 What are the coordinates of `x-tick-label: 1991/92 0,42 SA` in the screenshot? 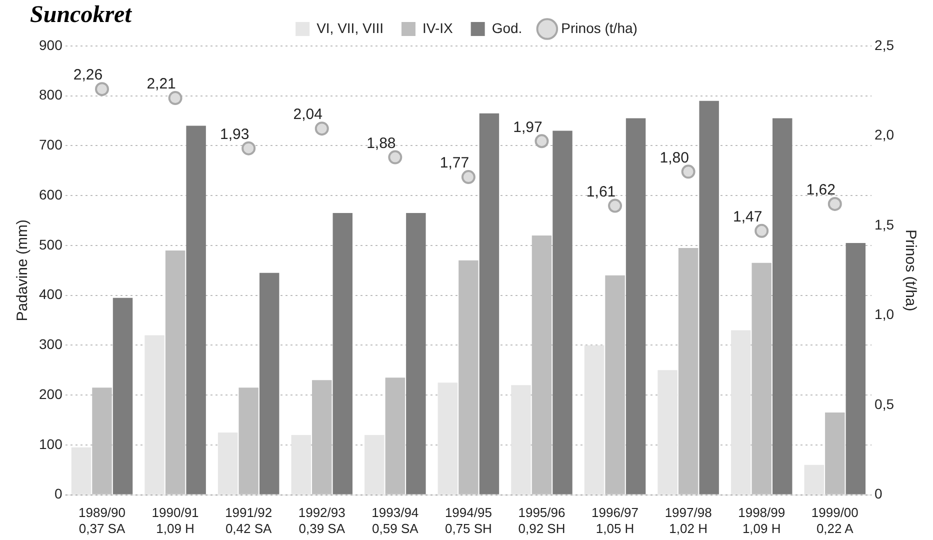 It's located at (248, 520).